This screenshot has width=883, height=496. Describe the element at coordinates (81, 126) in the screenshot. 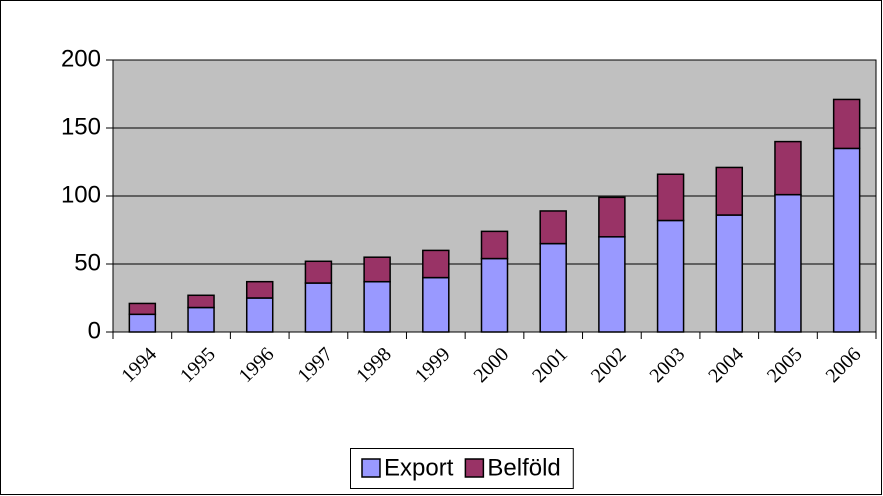

I see `y-tick-label: 150` at that location.